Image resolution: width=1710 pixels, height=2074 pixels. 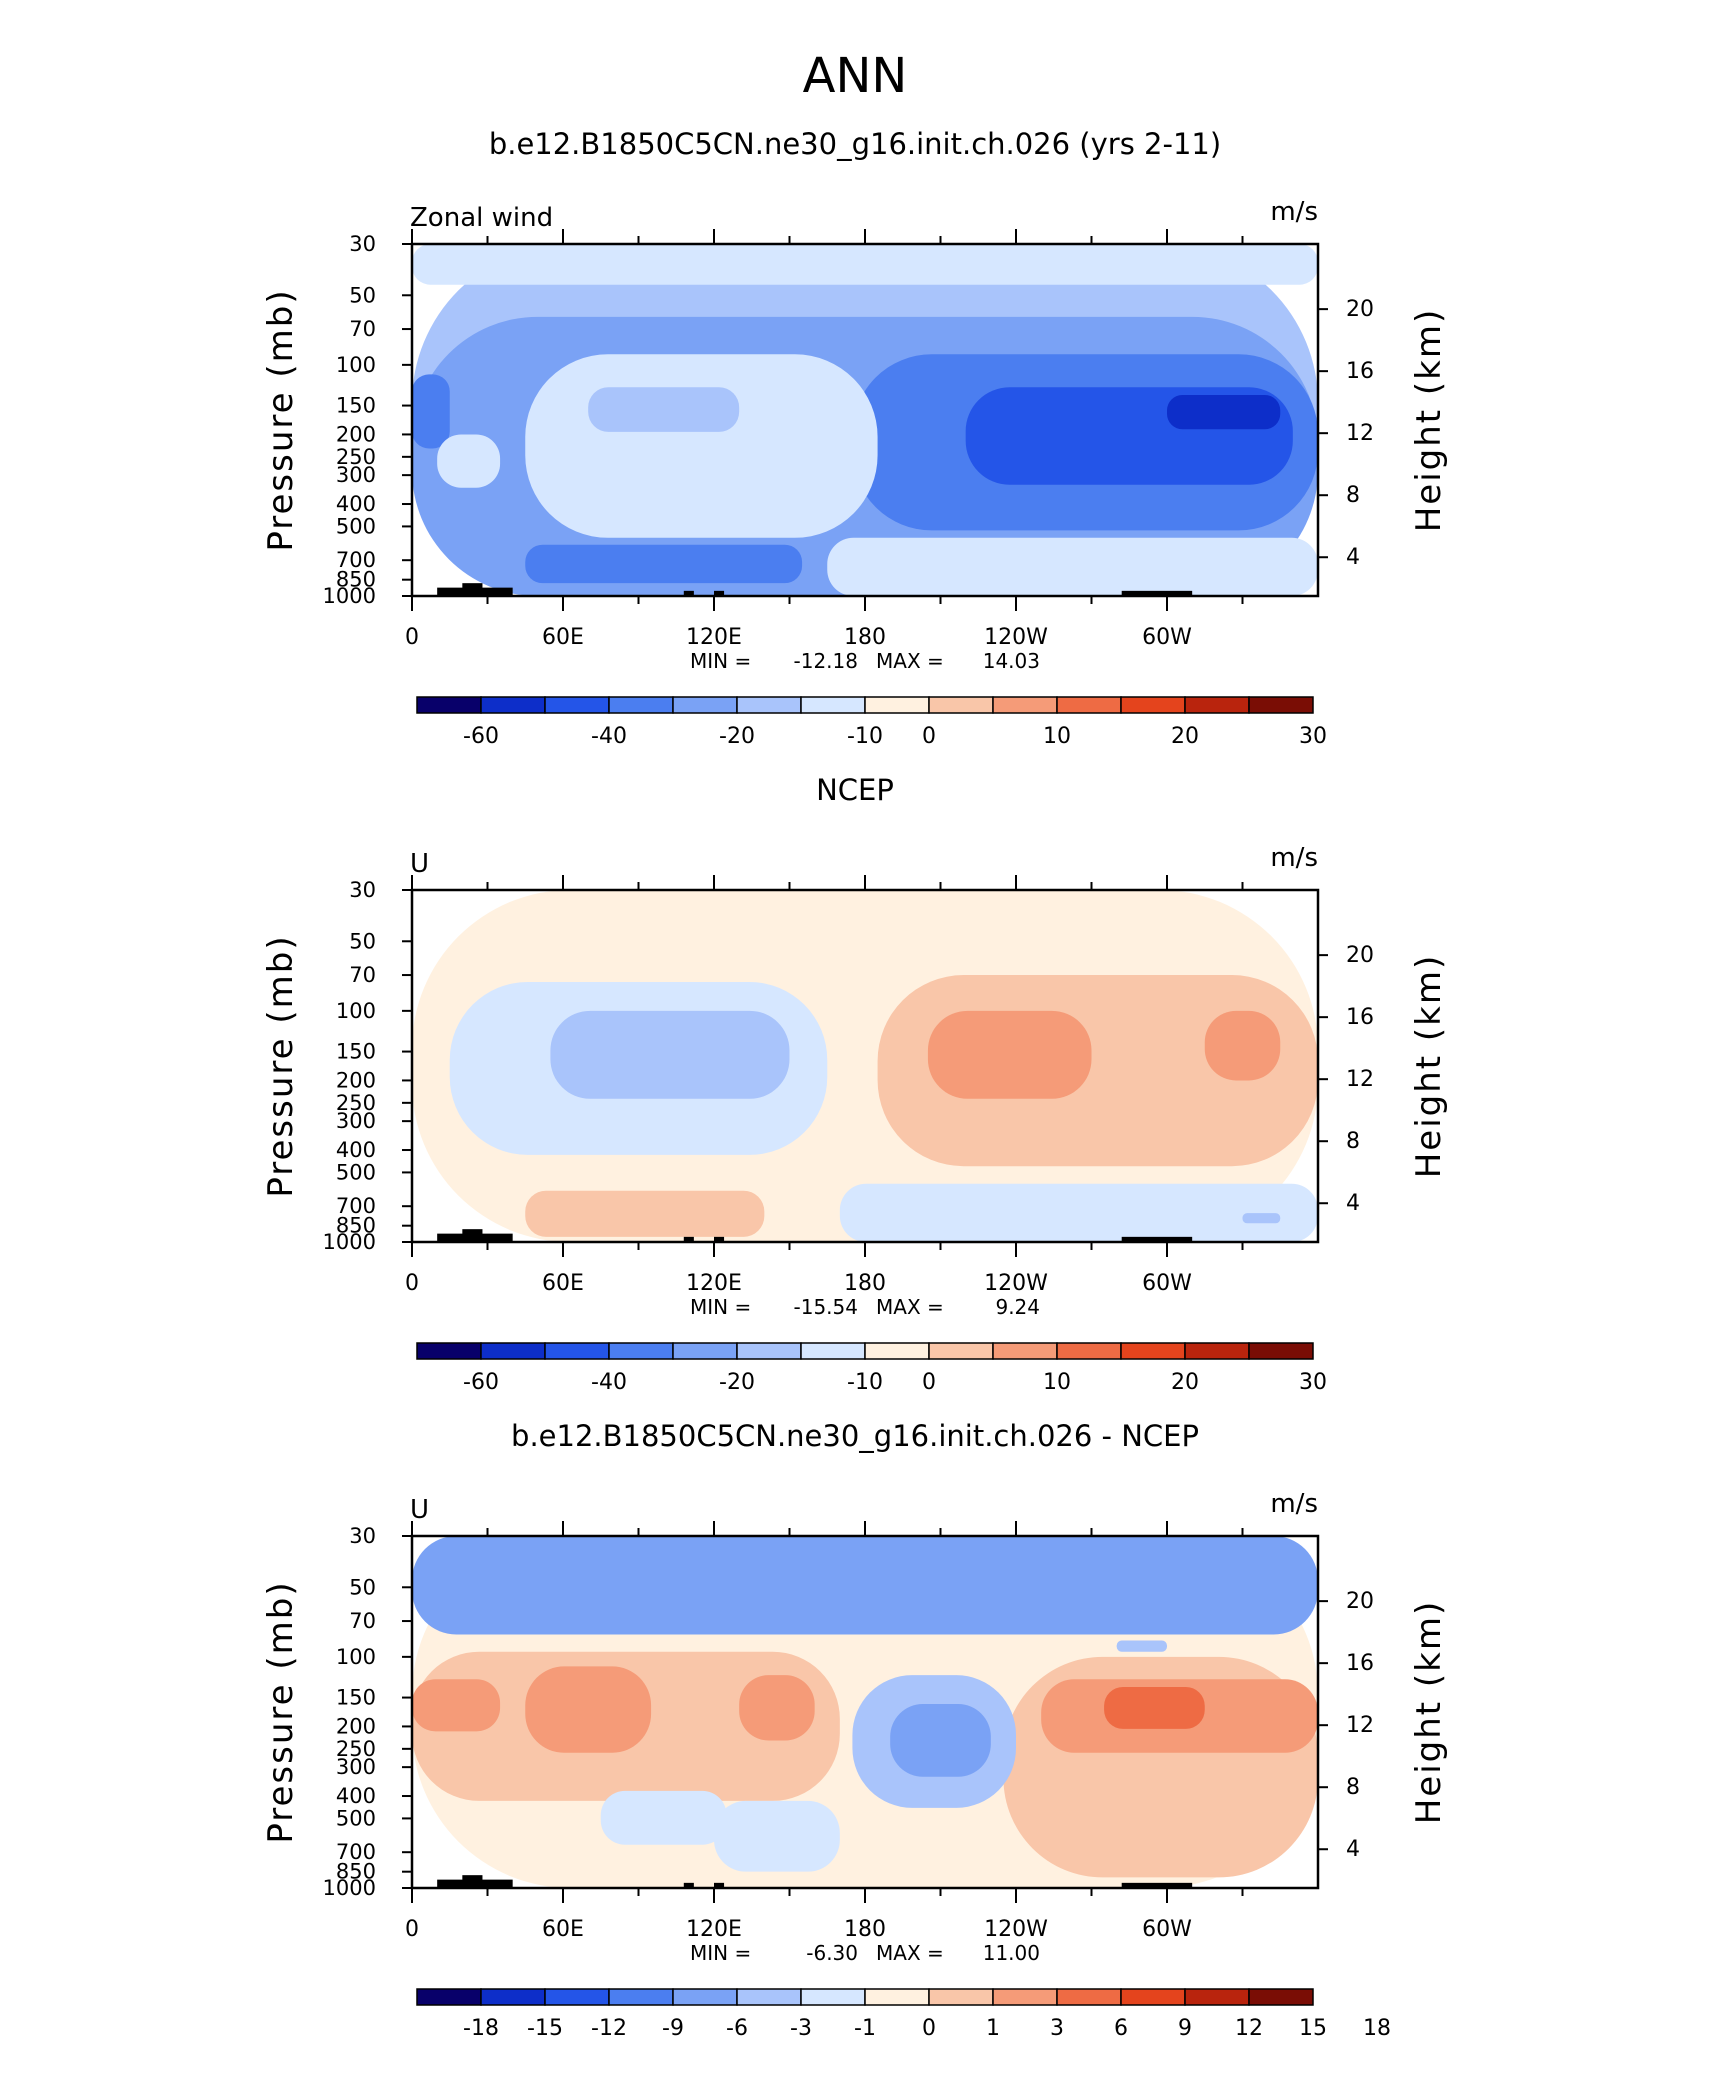 I want to click on colorbar-label: 12, so click(x=1249, y=2028).